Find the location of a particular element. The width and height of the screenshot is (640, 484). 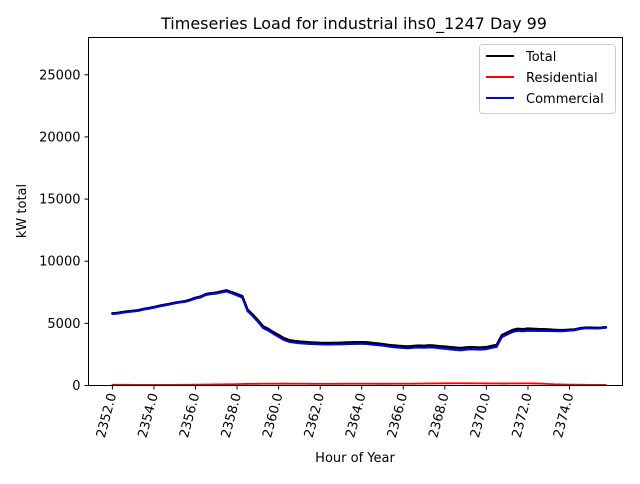

y-axis-ticks: 0 5000 10000 15000 20000 25000 is located at coordinates (64, 231).